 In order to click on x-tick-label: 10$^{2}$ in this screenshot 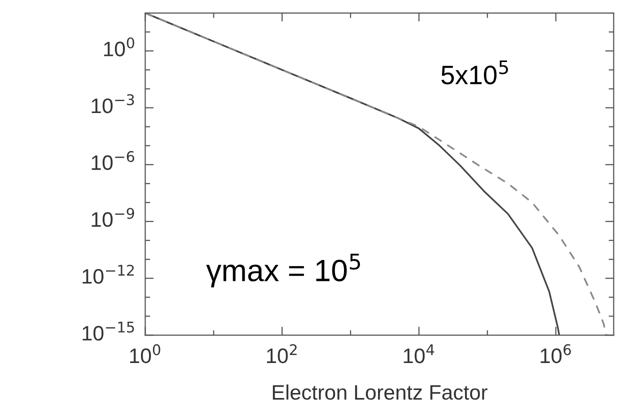, I will do `click(282, 354)`.